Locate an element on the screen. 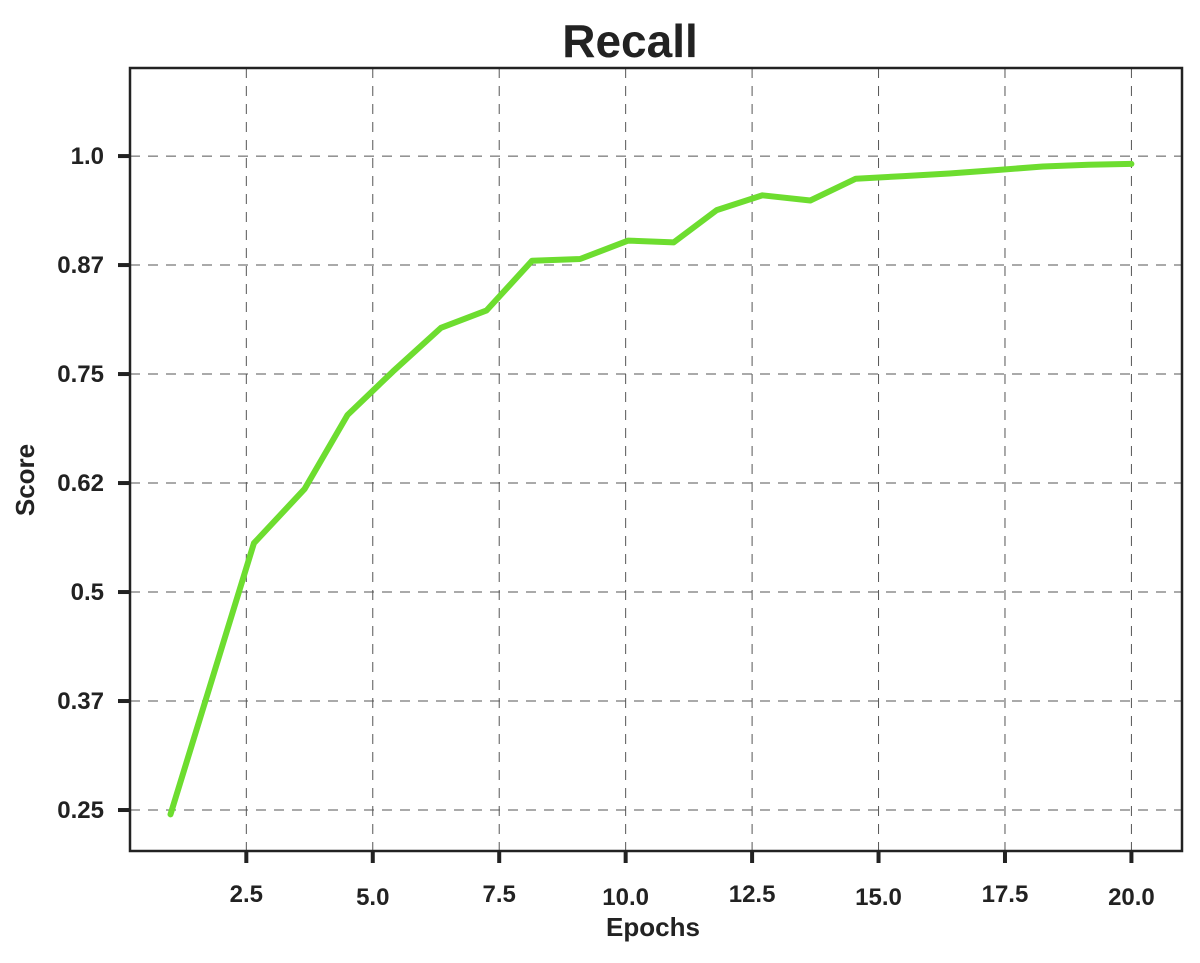 Image resolution: width=1200 pixels, height=963 pixels. x-tick-label: 17.5 is located at coordinates (1005, 894).